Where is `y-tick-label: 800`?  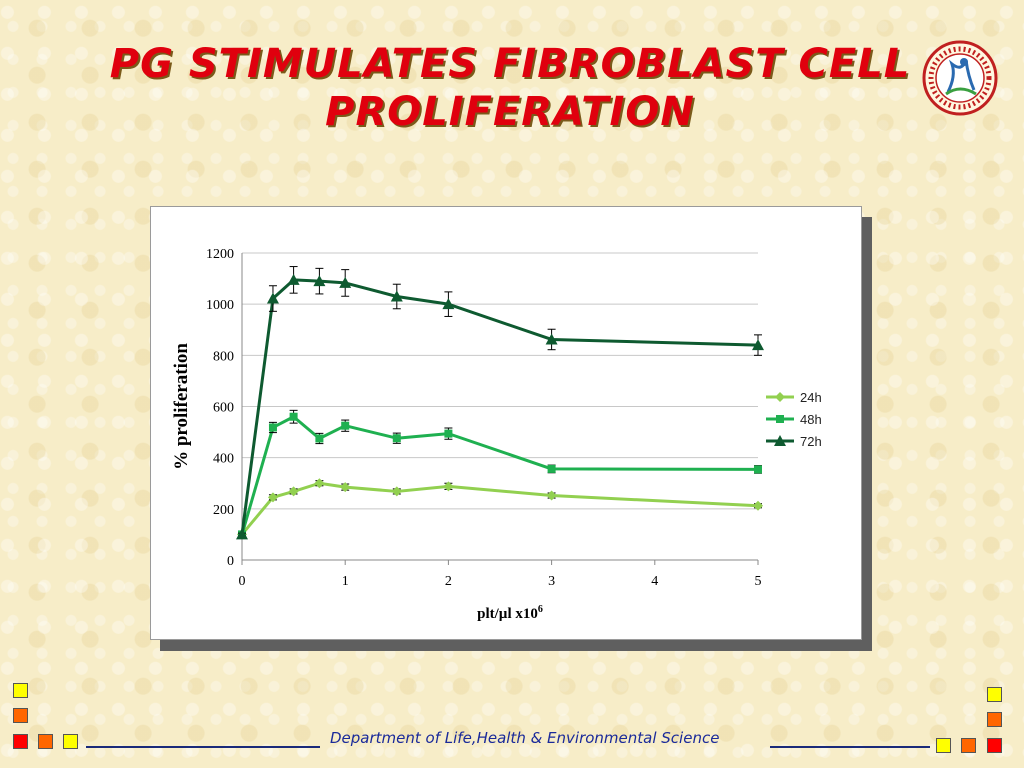 y-tick-label: 800 is located at coordinates (223, 356).